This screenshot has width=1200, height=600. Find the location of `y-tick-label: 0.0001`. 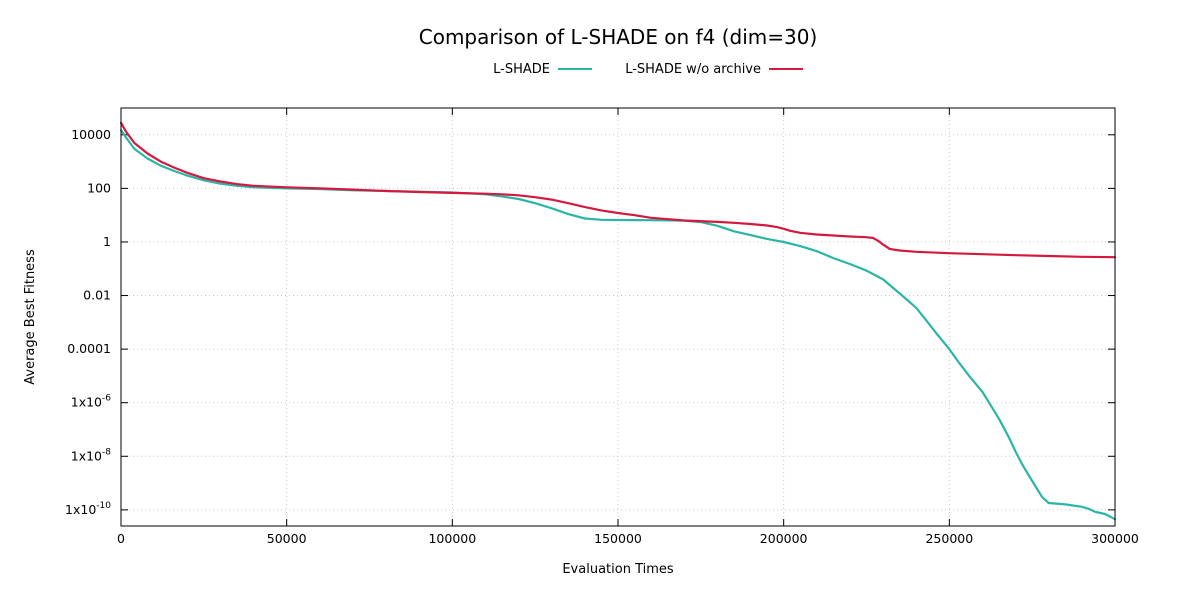

y-tick-label: 0.0001 is located at coordinates (89, 348).